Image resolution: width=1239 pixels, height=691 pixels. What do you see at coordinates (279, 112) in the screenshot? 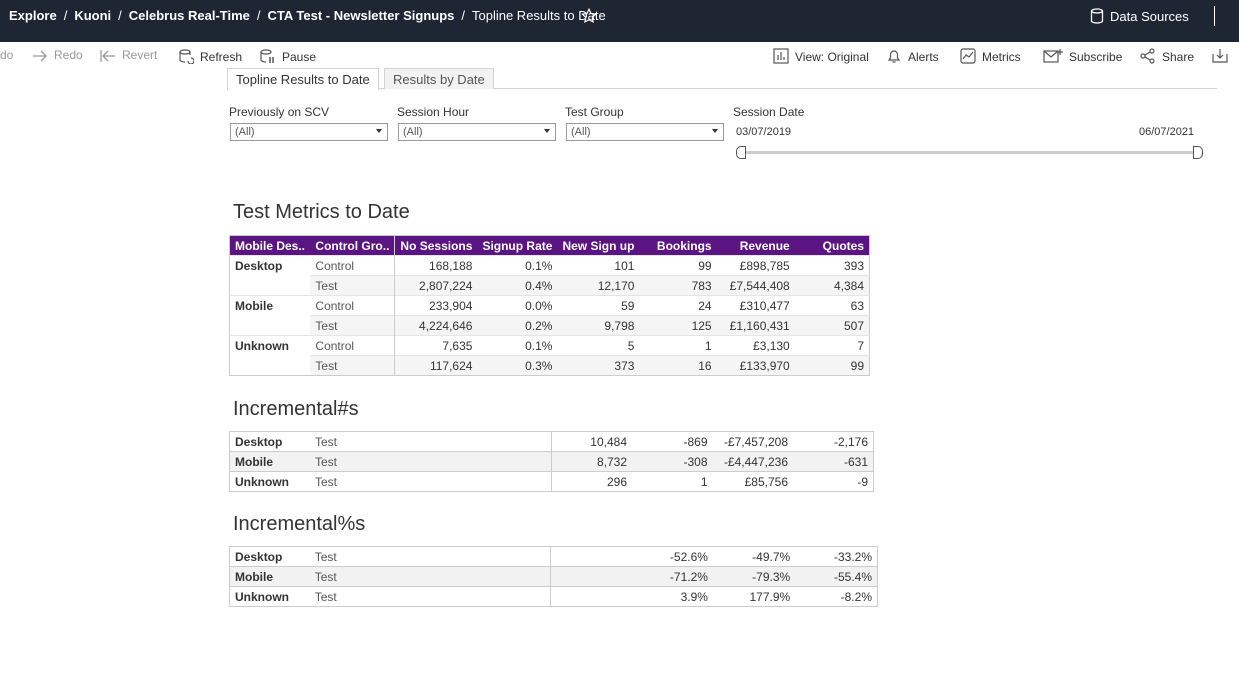
I see `filter-previously-label: Previously on SCV` at bounding box center [279, 112].